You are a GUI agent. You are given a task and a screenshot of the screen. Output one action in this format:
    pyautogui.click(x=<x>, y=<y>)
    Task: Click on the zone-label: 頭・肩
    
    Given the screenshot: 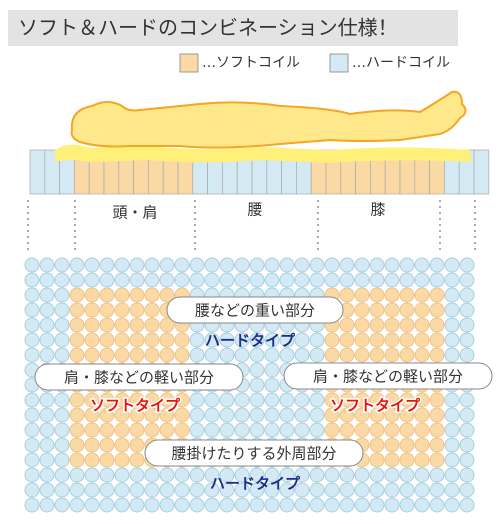 What is the action you would take?
    pyautogui.click(x=134, y=213)
    